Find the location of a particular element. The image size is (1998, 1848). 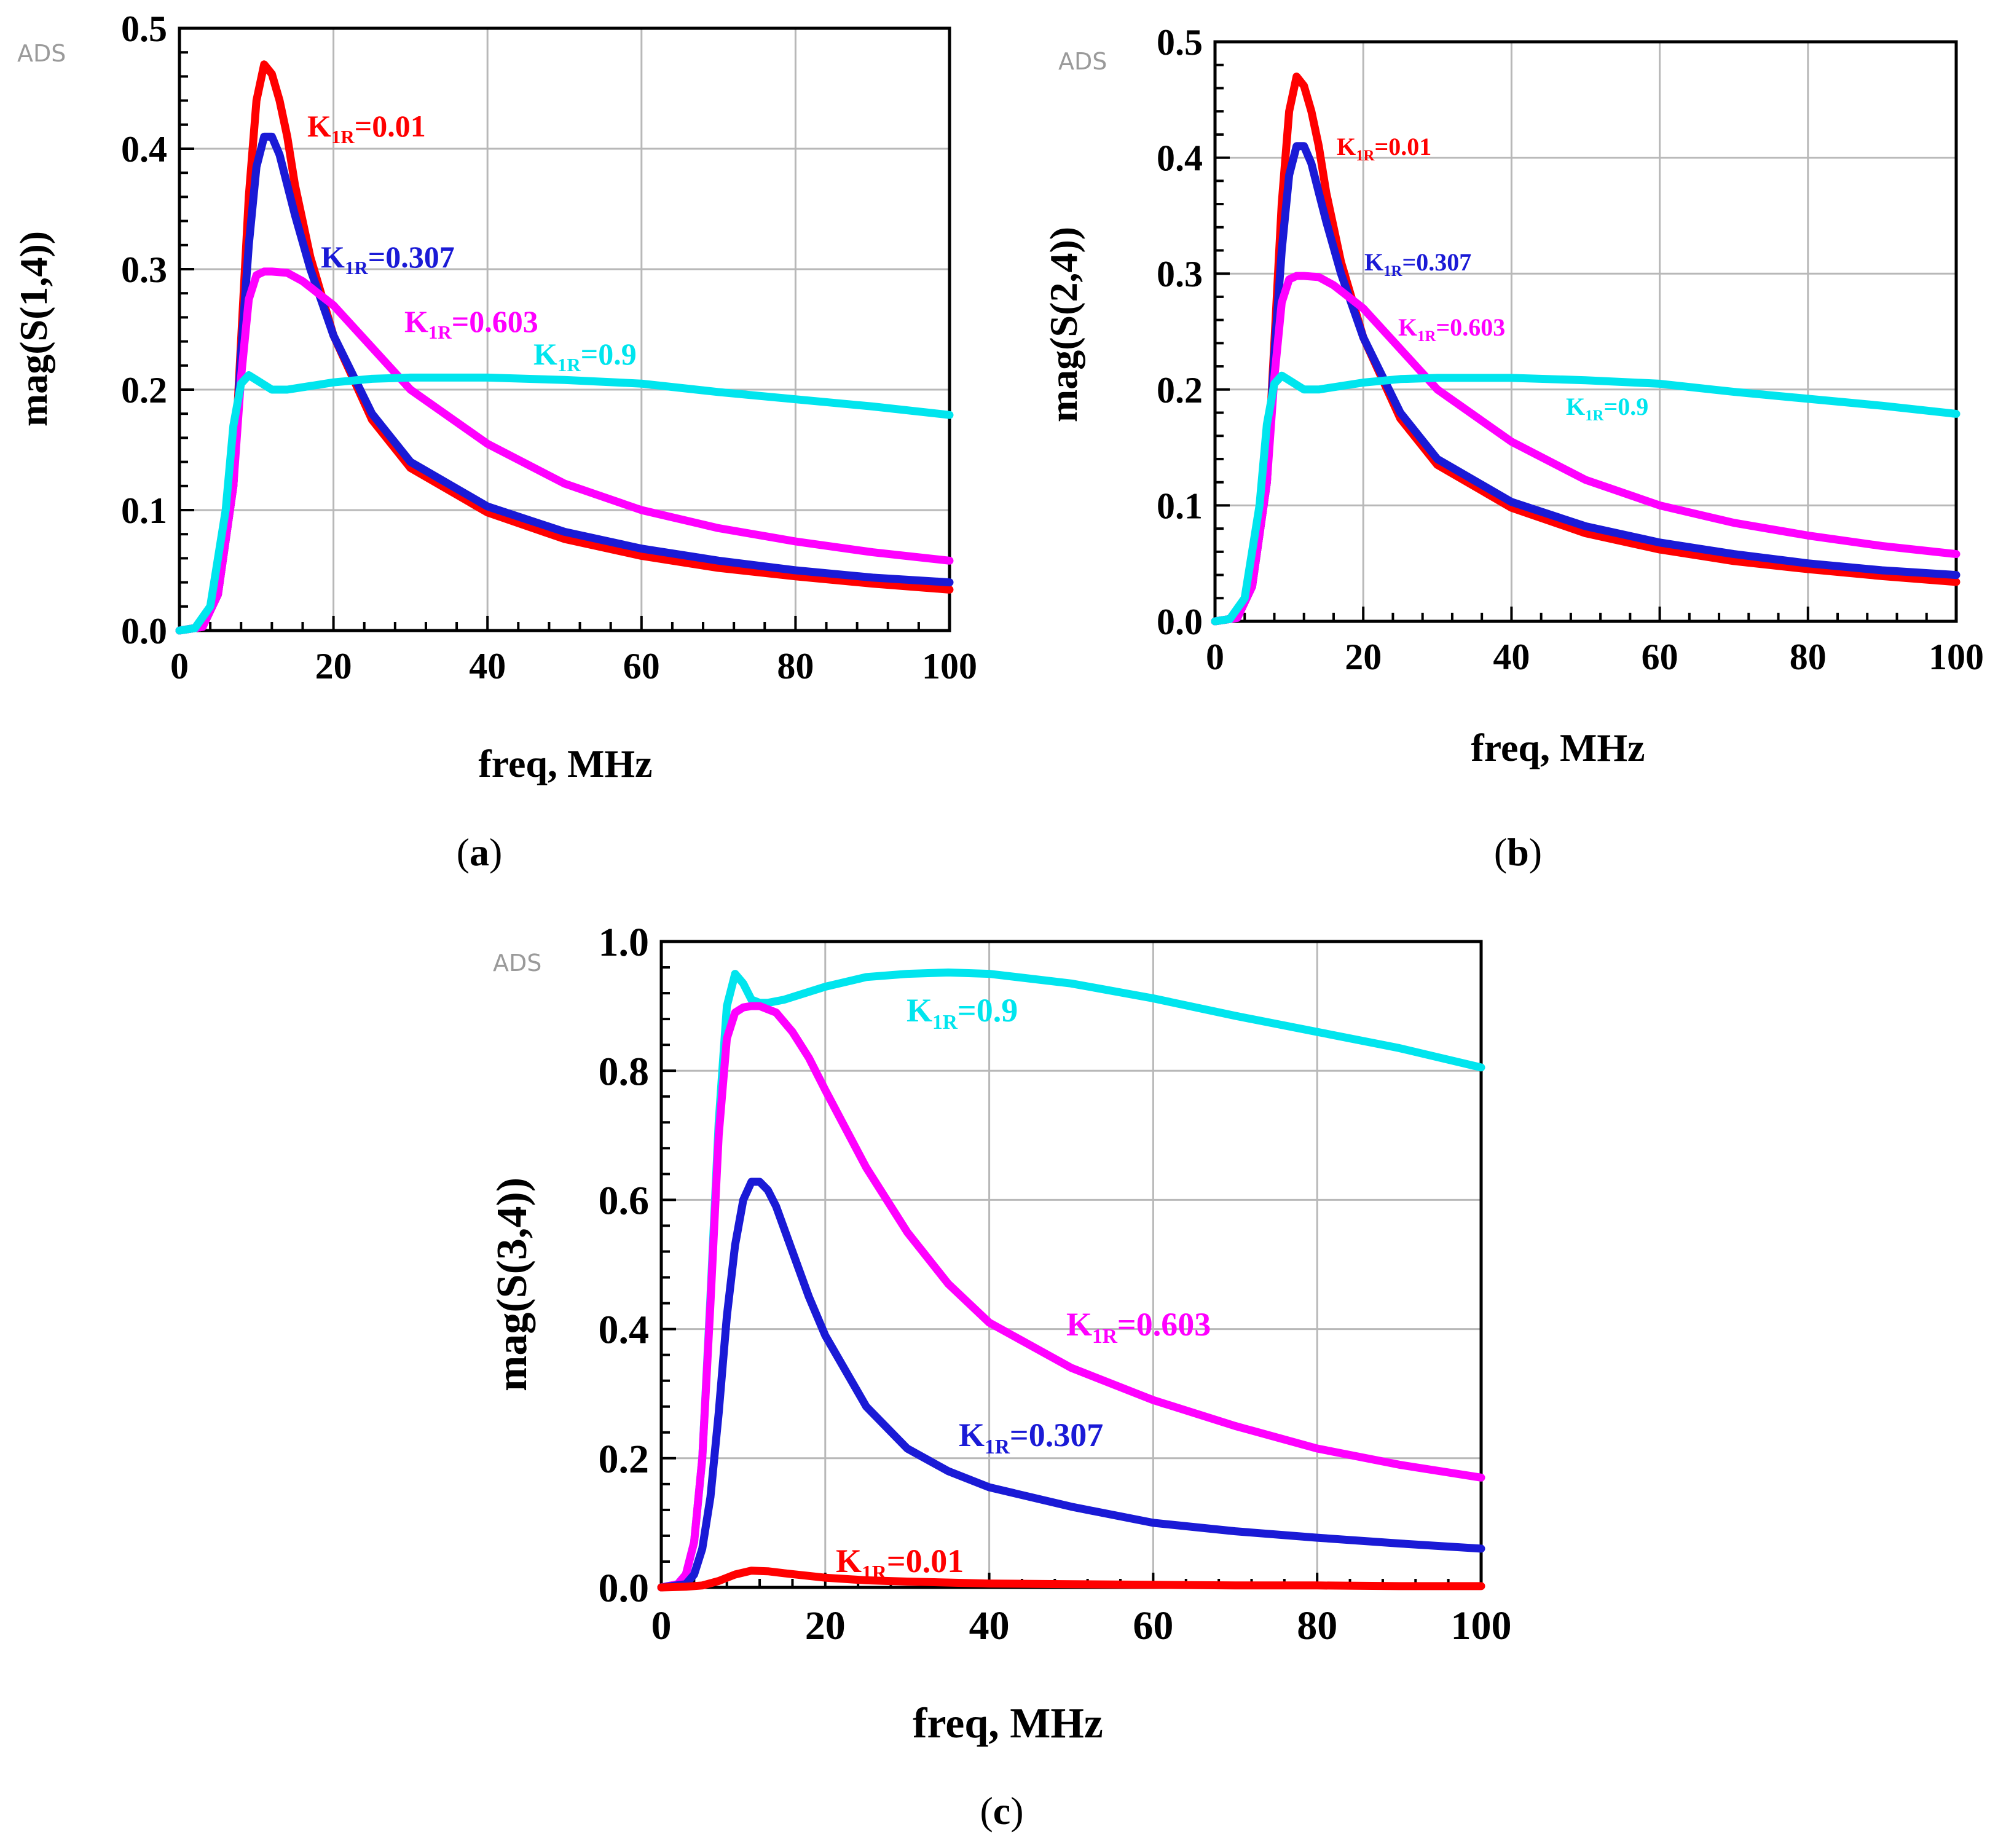

gridlines is located at coordinates (1071, 1265).